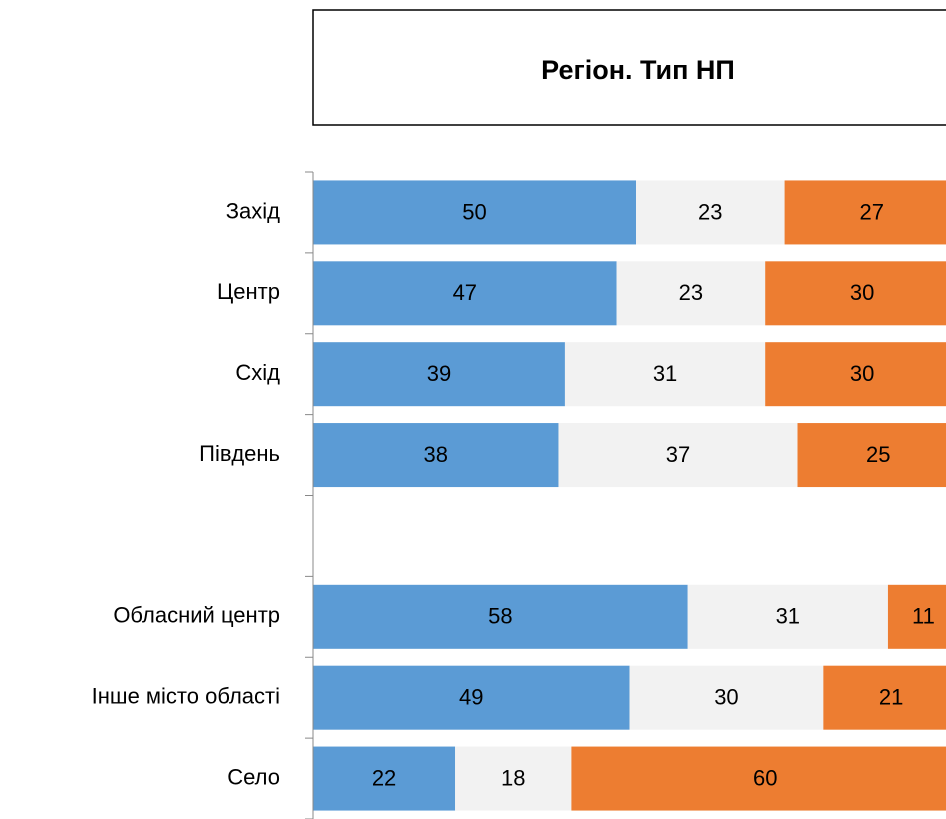 The width and height of the screenshot is (946, 819). I want to click on y-tick-label: Схід, so click(257, 372).